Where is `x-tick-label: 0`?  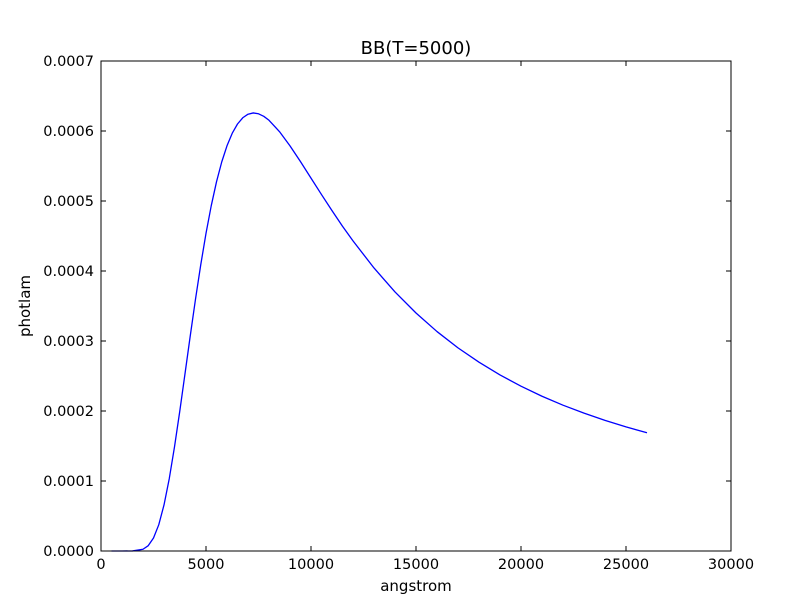 x-tick-label: 0 is located at coordinates (100, 565).